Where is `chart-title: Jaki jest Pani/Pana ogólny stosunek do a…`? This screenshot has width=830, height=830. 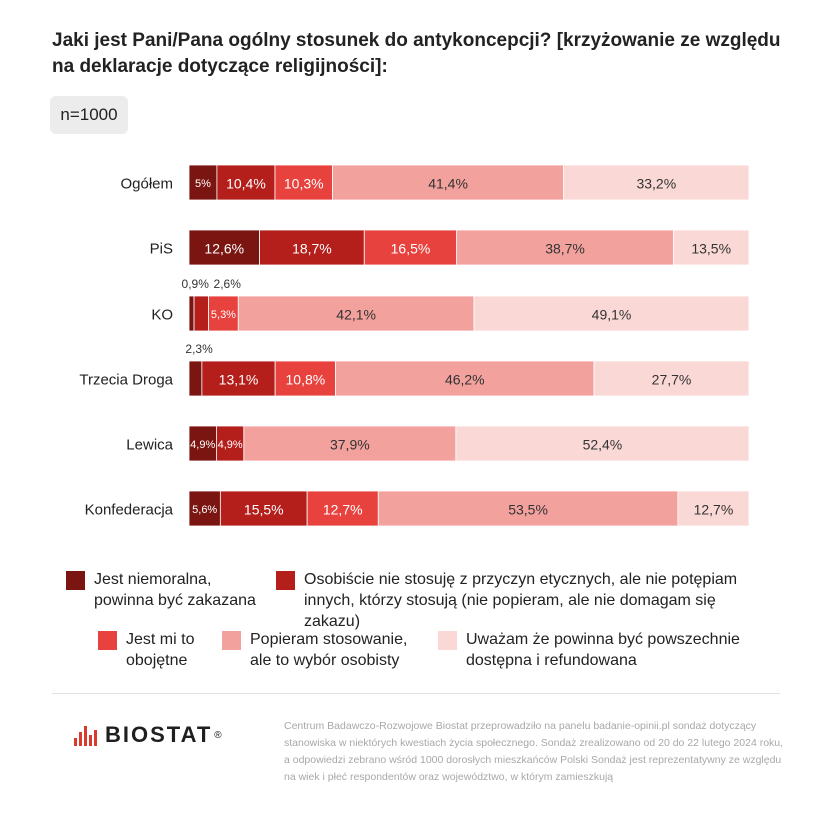 chart-title: Jaki jest Pani/Pana ogólny stosunek do a… is located at coordinates (416, 53).